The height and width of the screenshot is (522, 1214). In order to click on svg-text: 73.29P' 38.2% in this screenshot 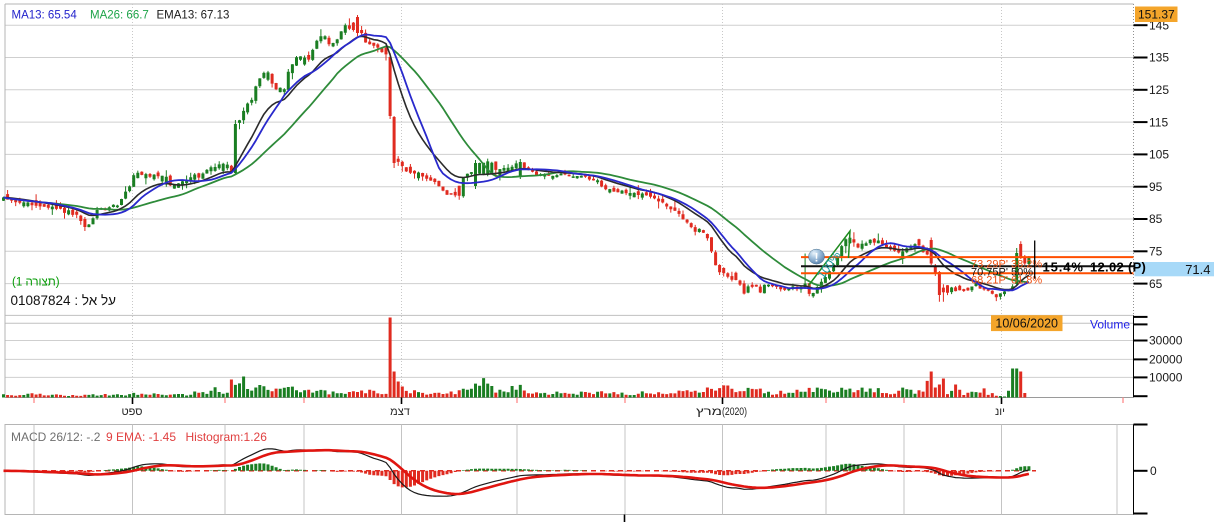, I will do `click(1006, 265)`.